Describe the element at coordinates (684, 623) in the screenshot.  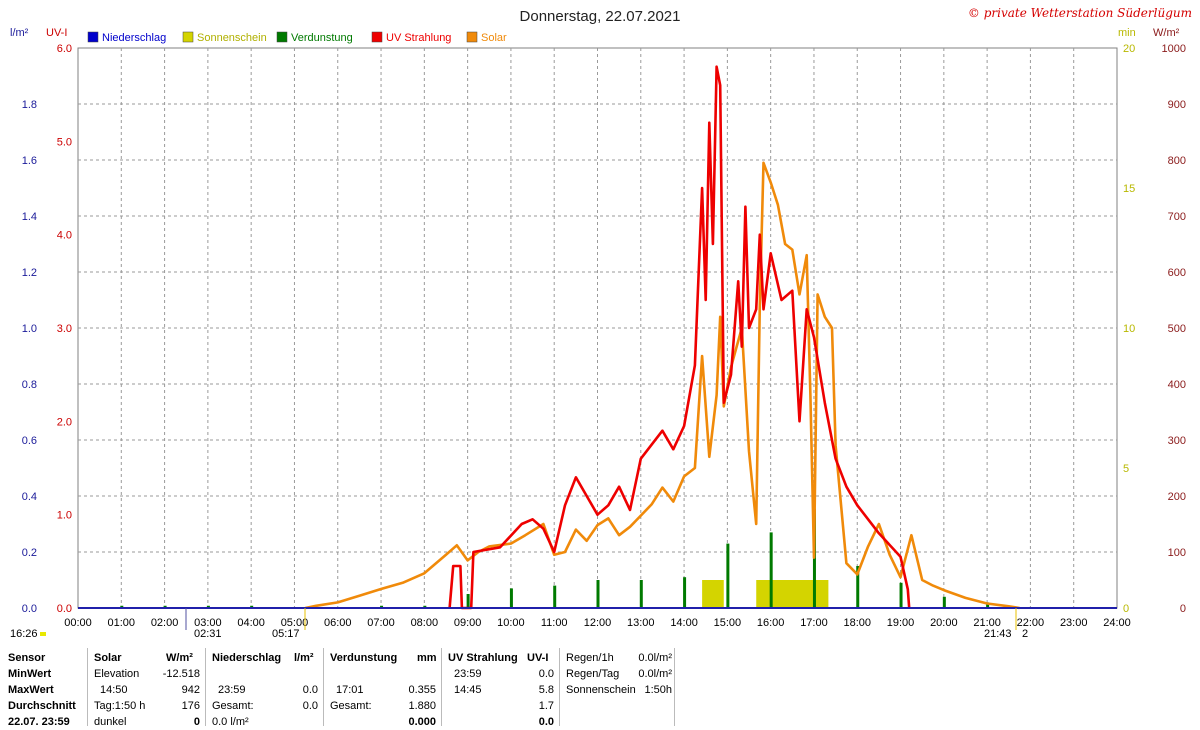
I see `x-tick-label: 14:00` at that location.